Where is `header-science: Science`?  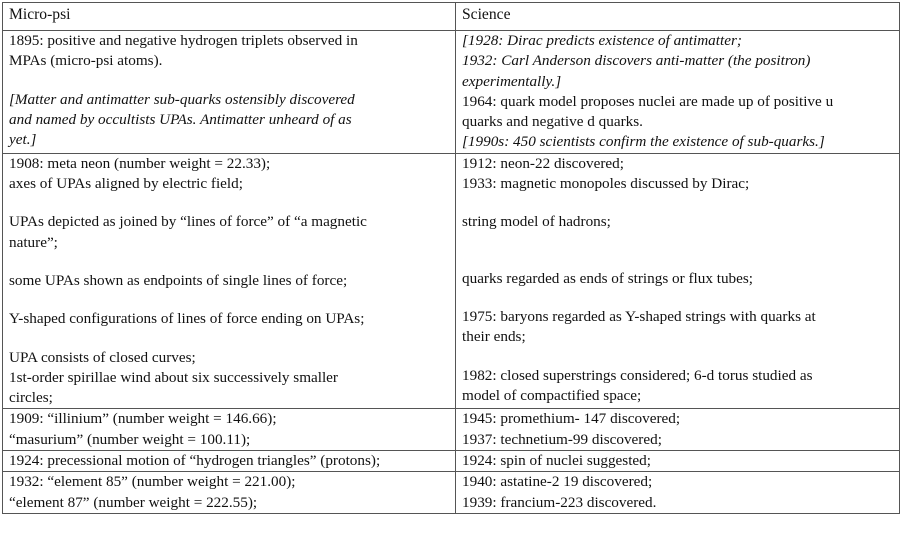
header-science: Science is located at coordinates (677, 16).